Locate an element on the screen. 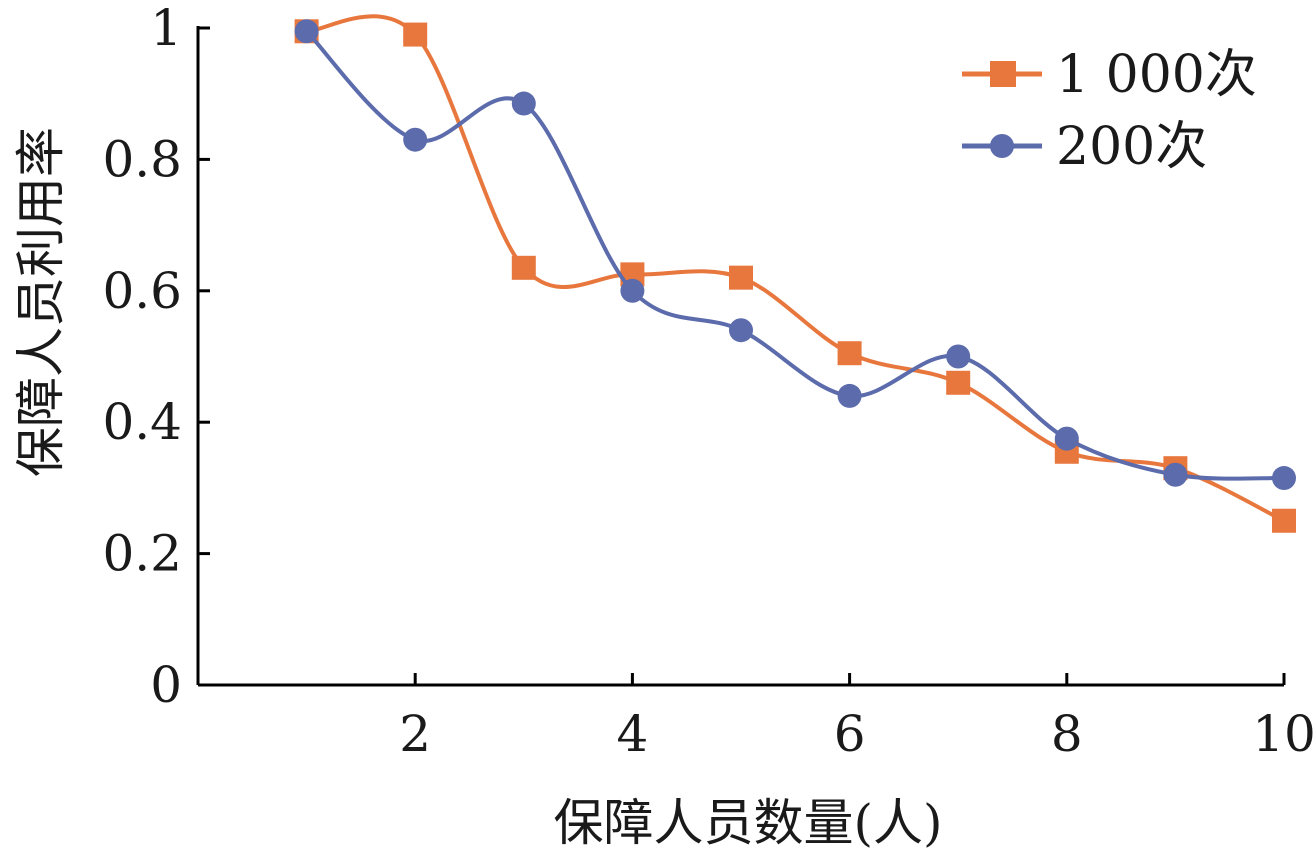 This screenshot has height=855, width=1316. y-tick-label: 0.8 is located at coordinates (142, 159).